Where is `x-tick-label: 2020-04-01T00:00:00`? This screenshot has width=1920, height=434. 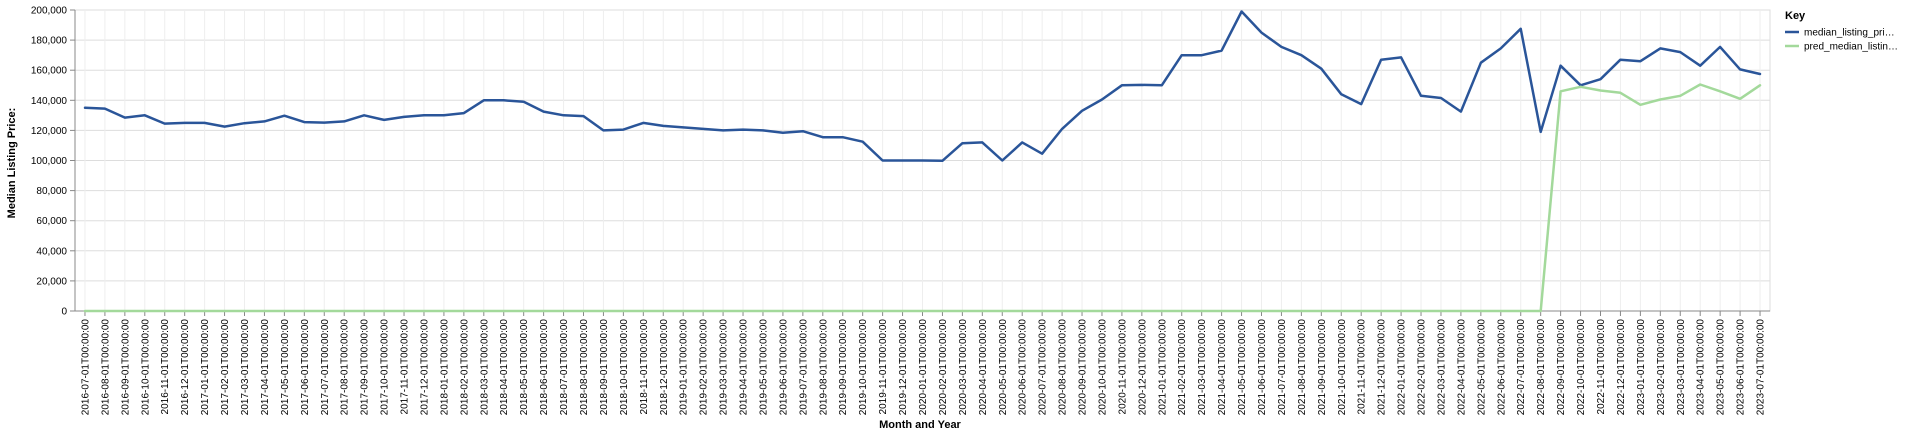 x-tick-label: 2020-04-01T00:00:00 is located at coordinates (983, 367).